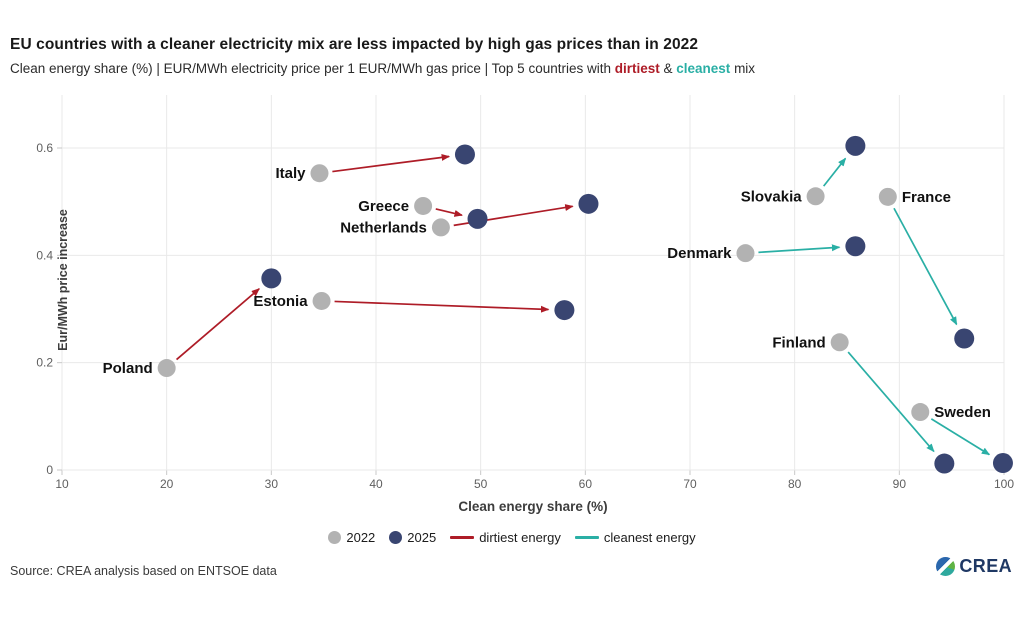  What do you see at coordinates (745, 253) in the screenshot?
I see `data-point-2022-denmark` at bounding box center [745, 253].